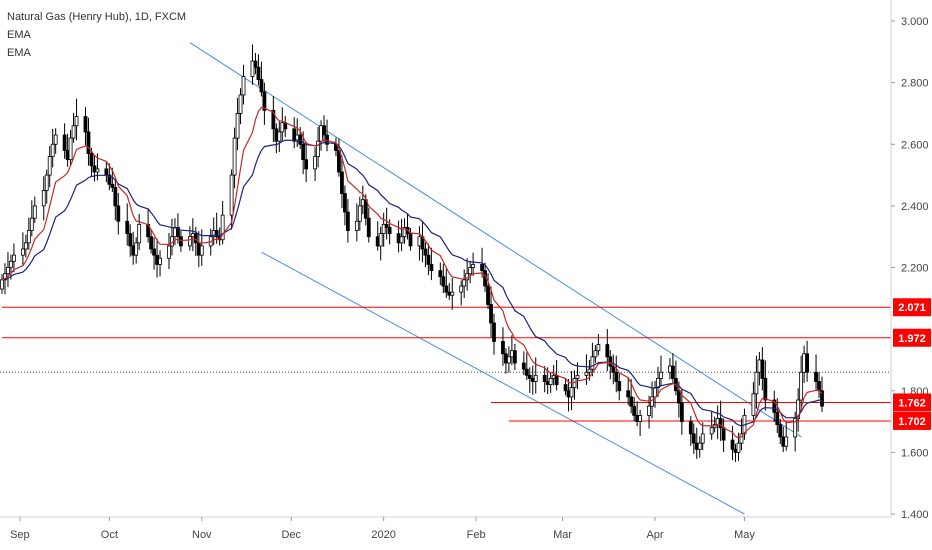 This screenshot has width=932, height=550. What do you see at coordinates (445, 528) in the screenshot?
I see `time-axis: Sep Oct Nov Dec 2020 Feb Mar Apr May` at bounding box center [445, 528].